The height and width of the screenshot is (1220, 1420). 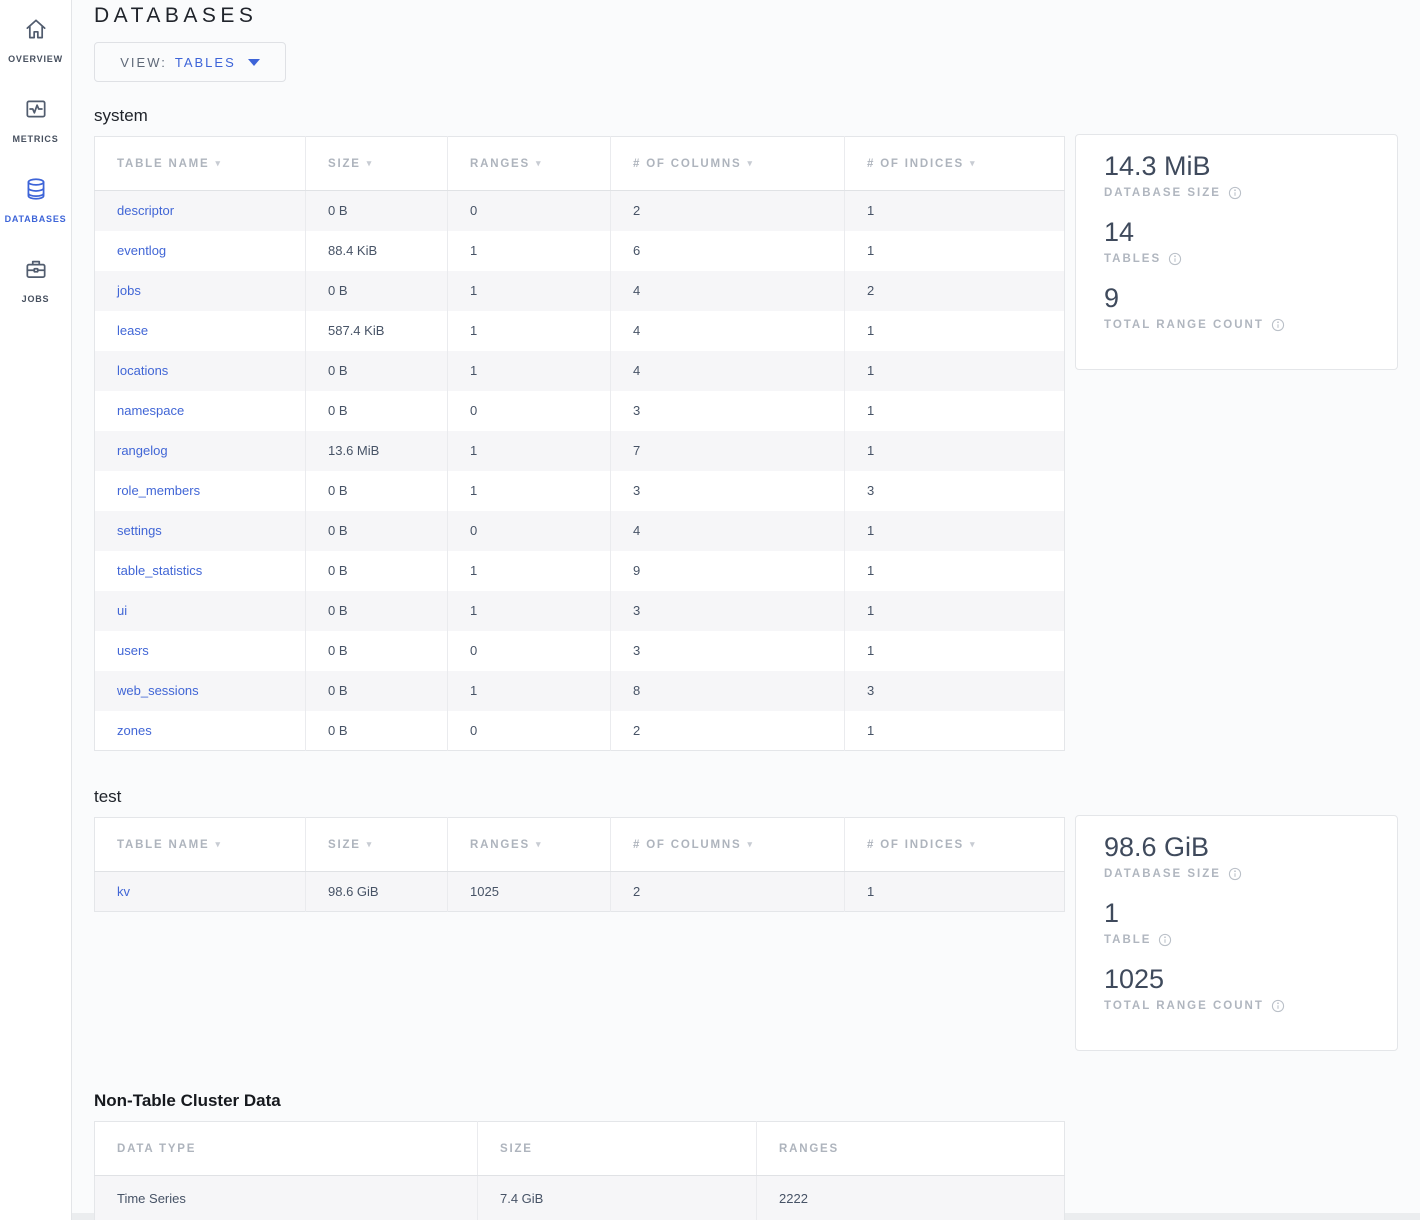 I want to click on sidebar-nav: OVERVIEW METRICS DATABASES JOBS, so click(x=36, y=610).